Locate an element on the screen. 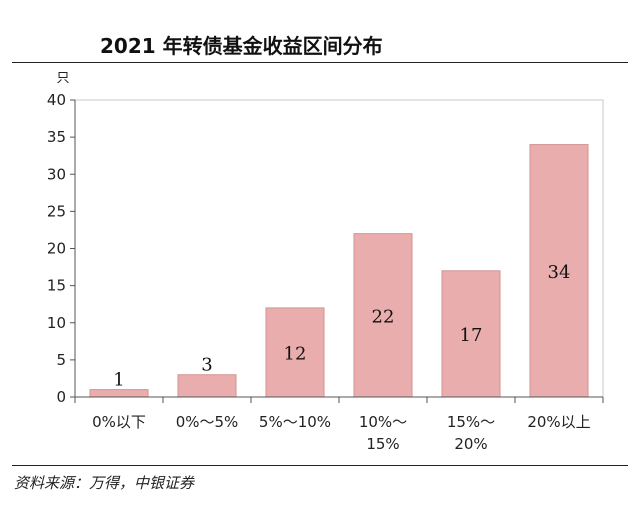  y-tick-label: 40 is located at coordinates (56, 100).